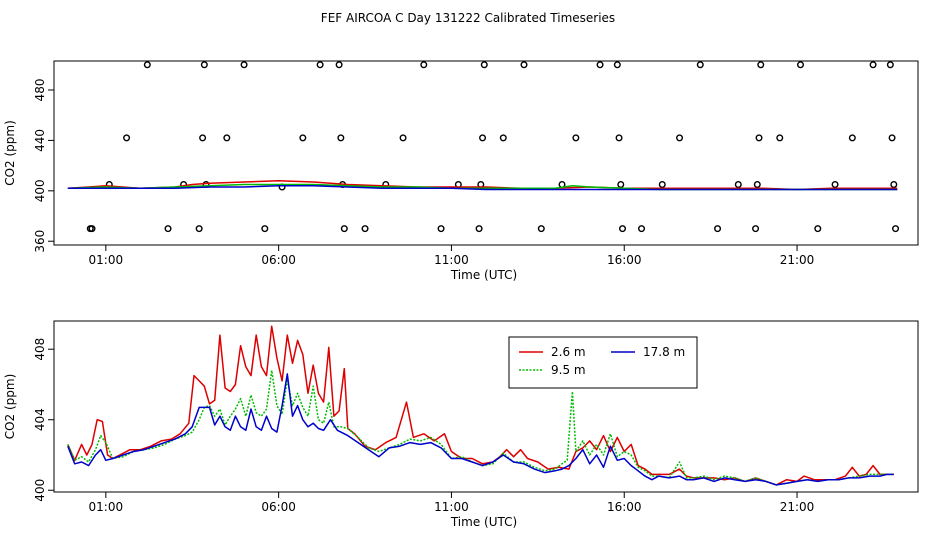 Image resolution: width=936 pixels, height=540 pixels. I want to click on legend-label: 9.5 m, so click(568, 370).